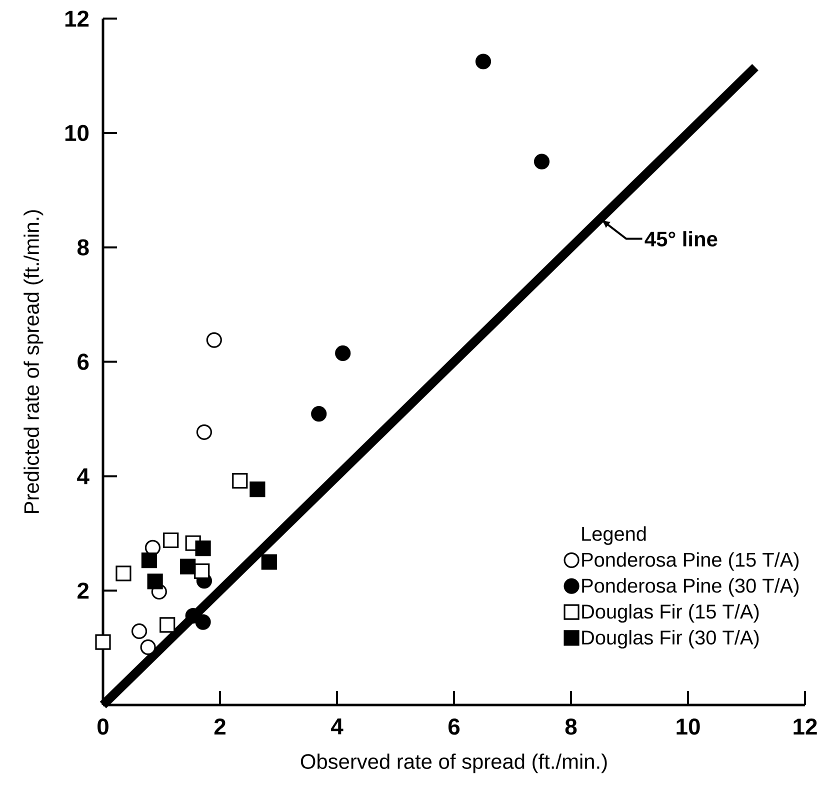  I want to click on x-axis-title: Observed rate of spread (ft./min.), so click(453, 764).